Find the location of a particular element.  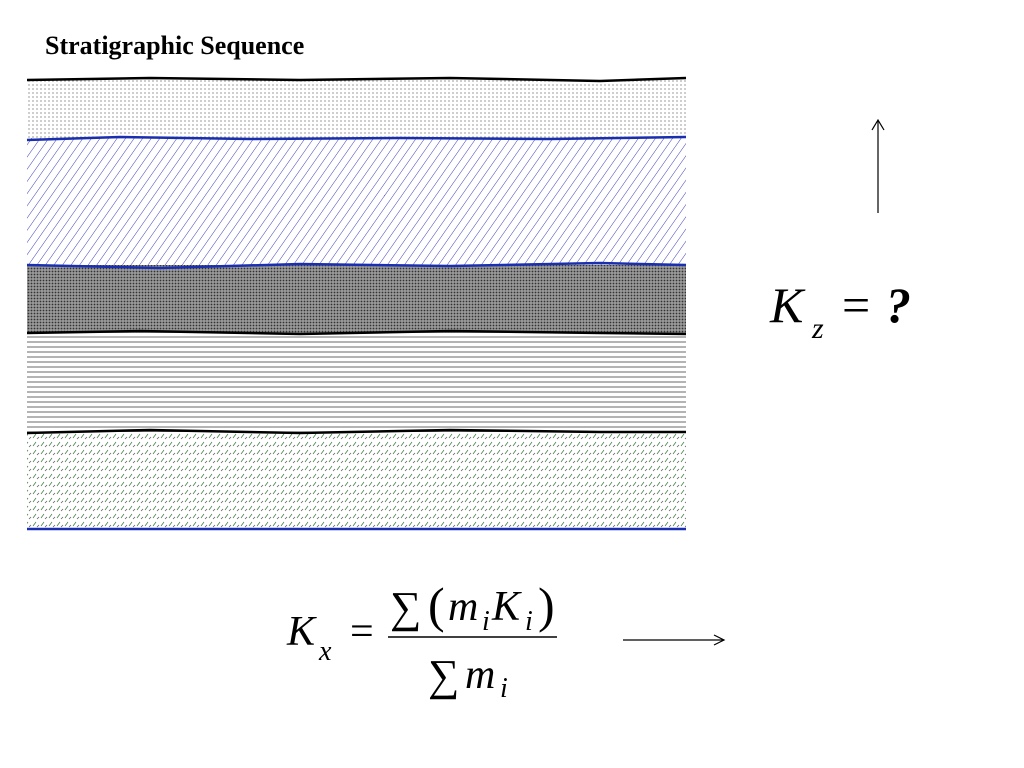

k: K is located at coordinates (506, 607).